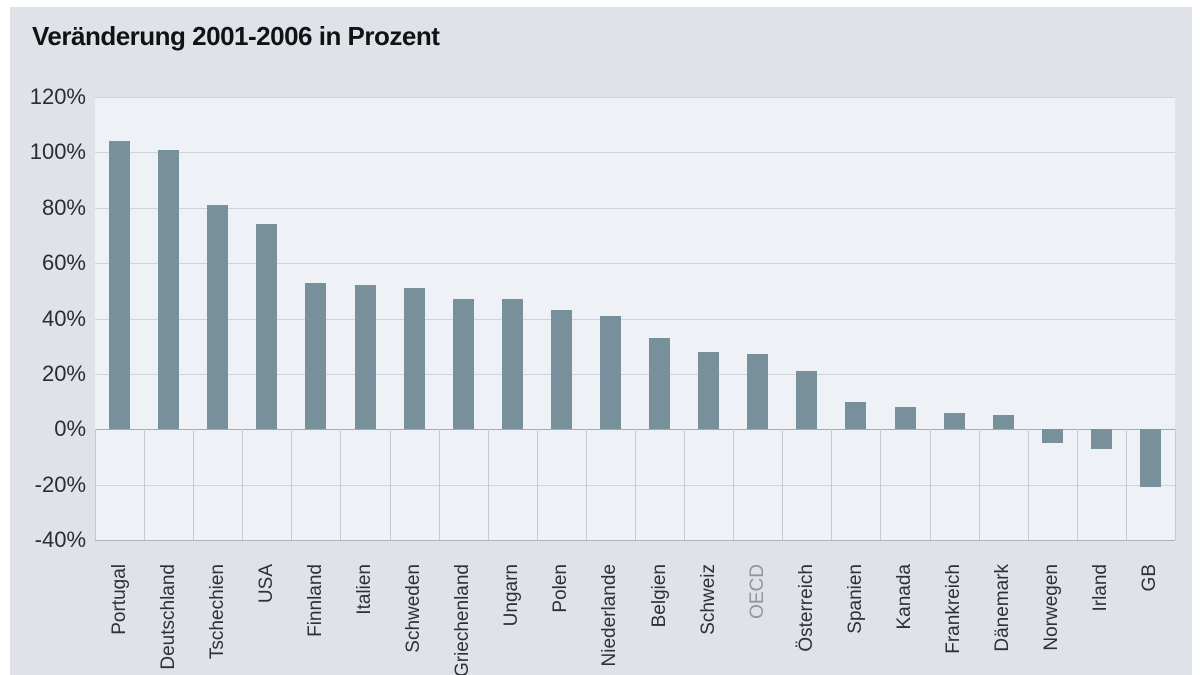 Image resolution: width=1200 pixels, height=675 pixels. I want to click on y-axis-tick-label: 40%, so click(63, 318).